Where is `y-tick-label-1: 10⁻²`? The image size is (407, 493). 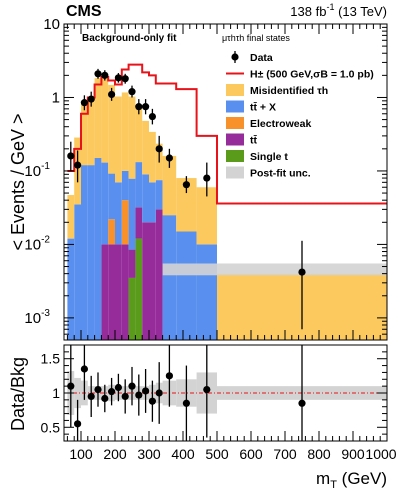 y-tick-label-1: 10⁻² is located at coordinates (37, 243).